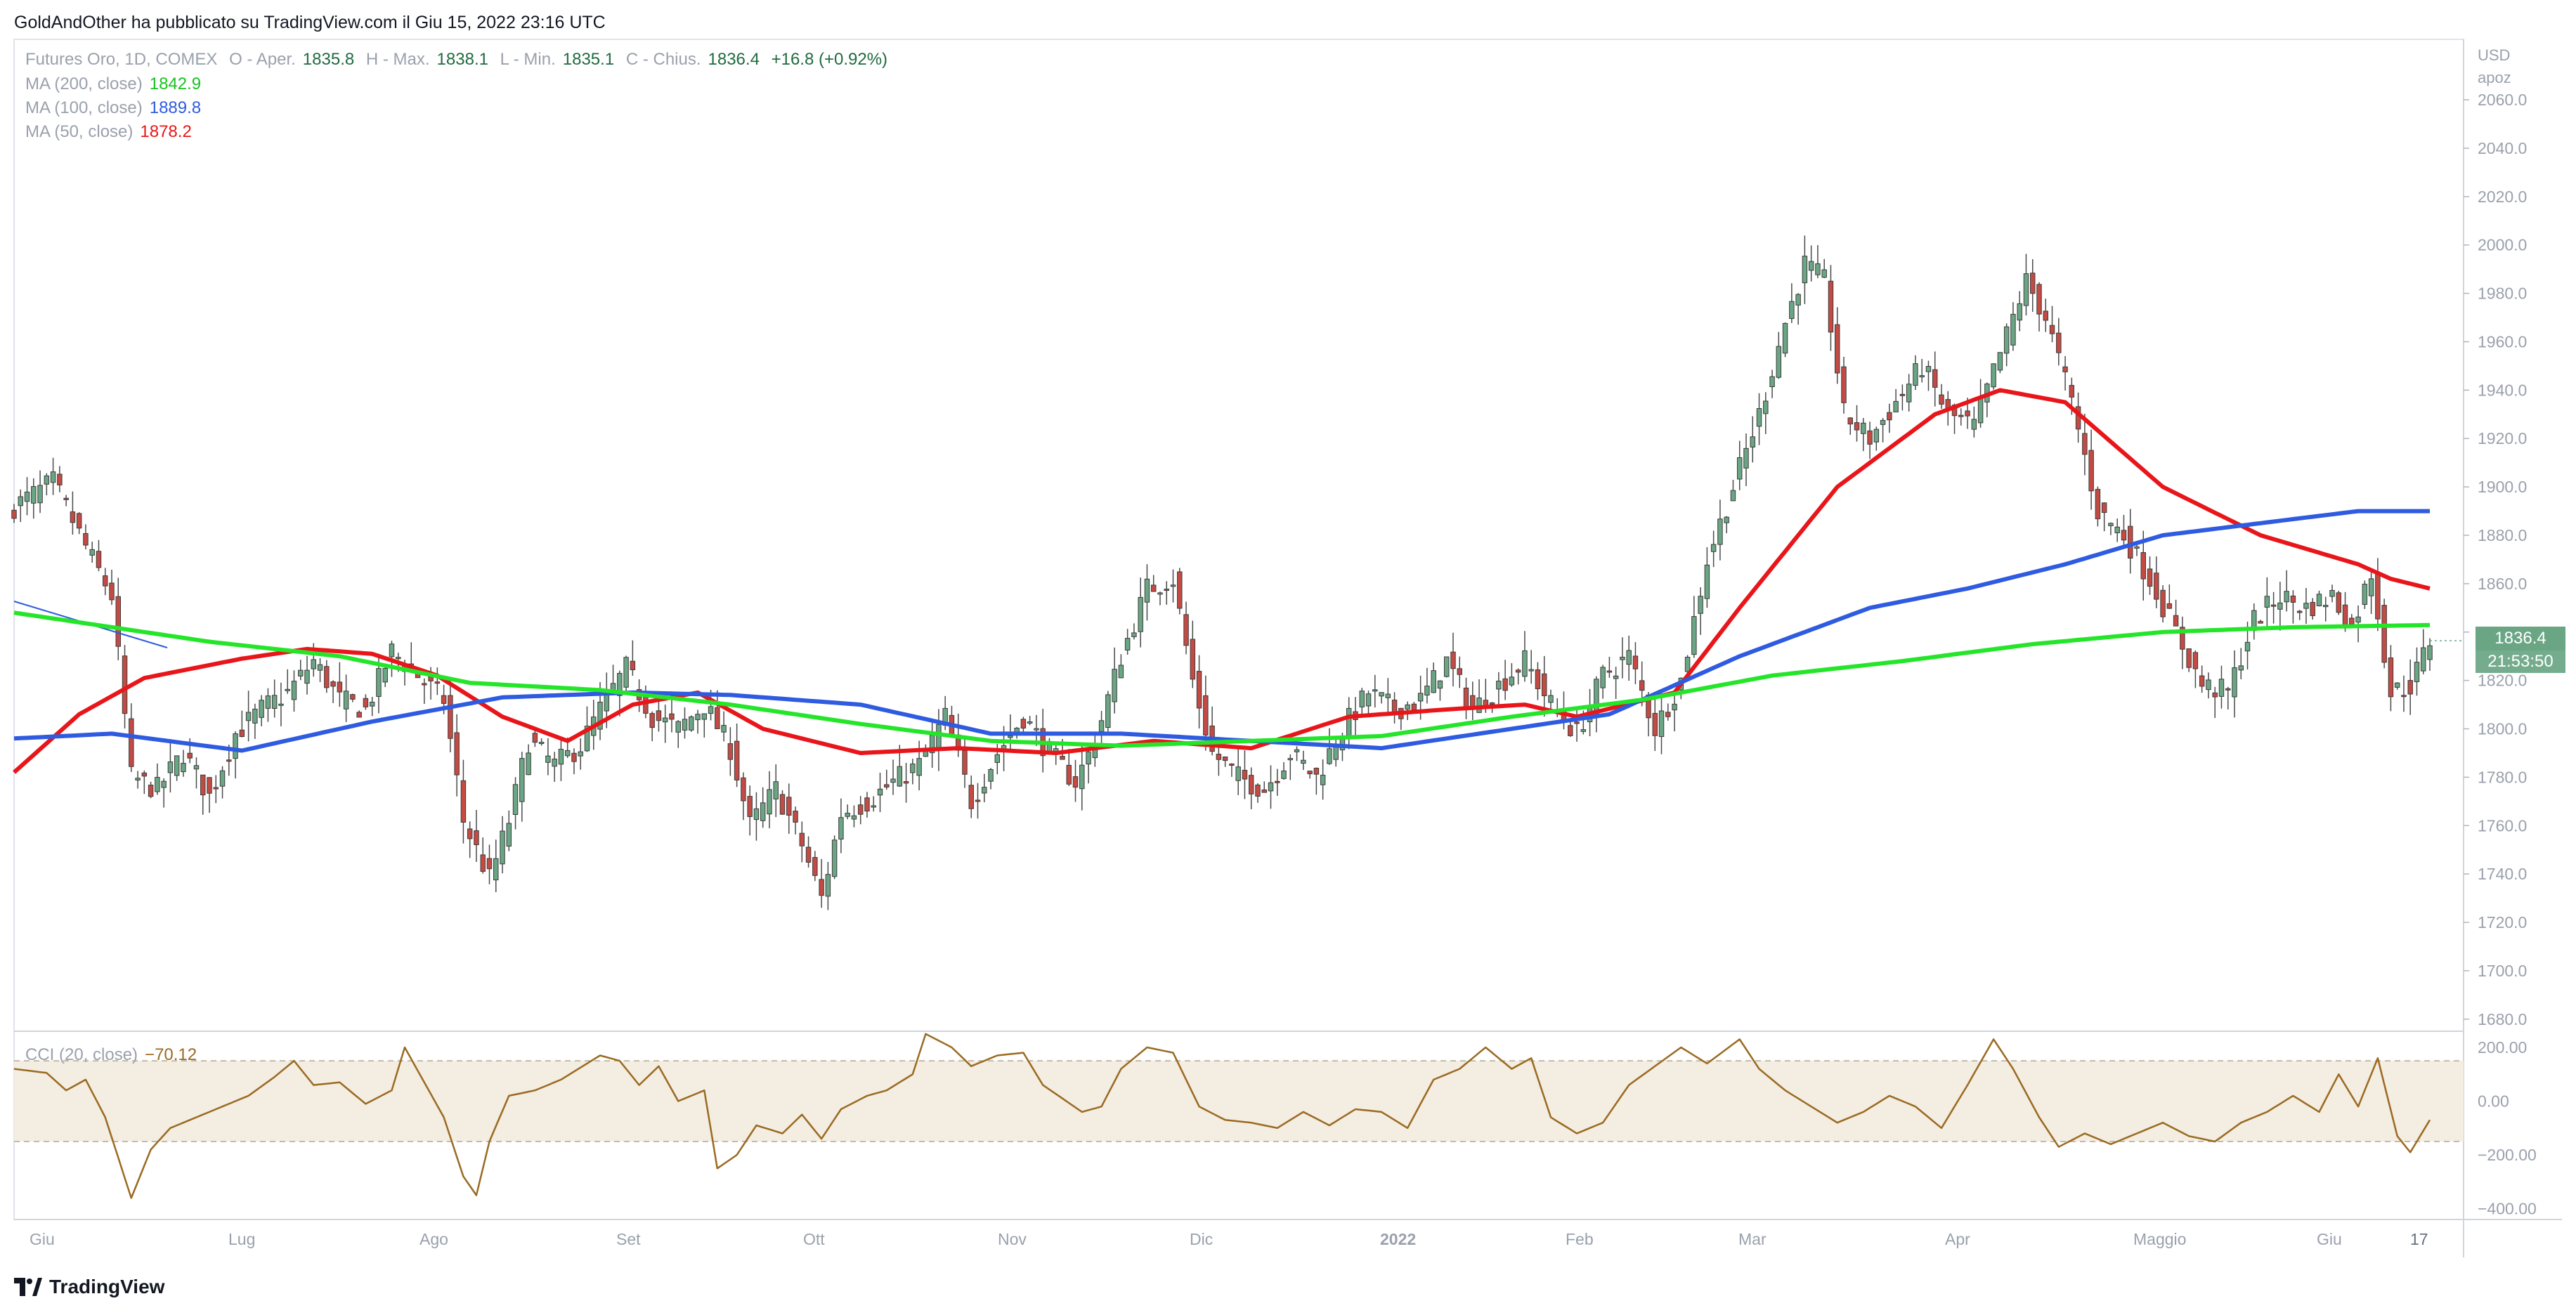  What do you see at coordinates (2502, 1047) in the screenshot?
I see `cci-tick-label: 200.00` at bounding box center [2502, 1047].